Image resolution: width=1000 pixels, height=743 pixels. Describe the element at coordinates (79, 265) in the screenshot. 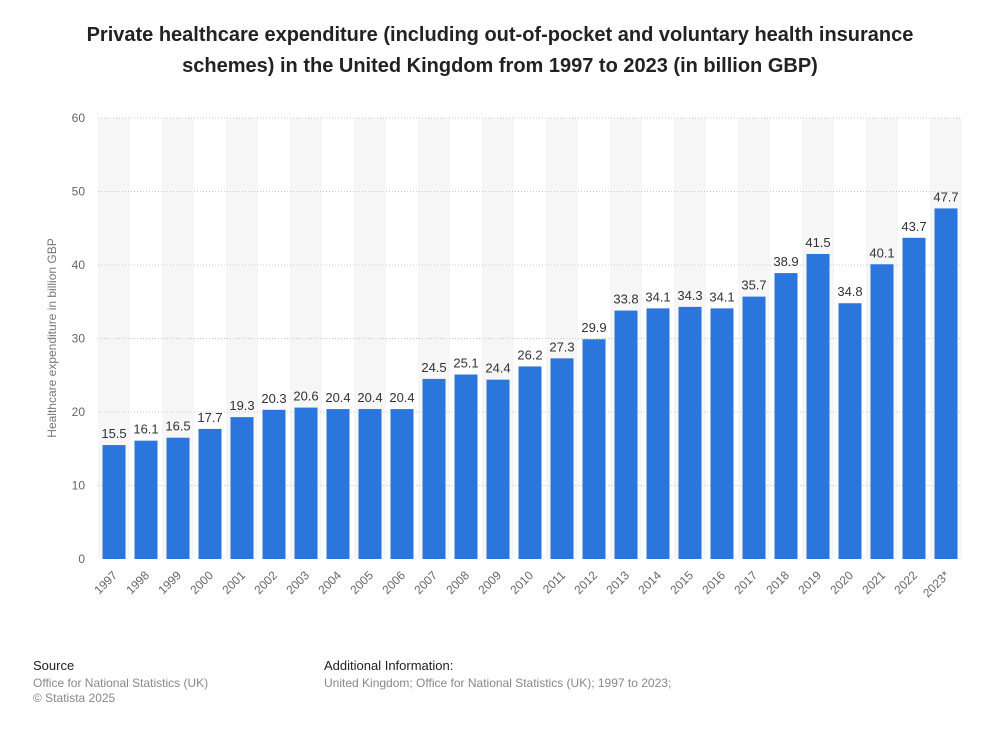

I see `y-tick-label: 40` at that location.